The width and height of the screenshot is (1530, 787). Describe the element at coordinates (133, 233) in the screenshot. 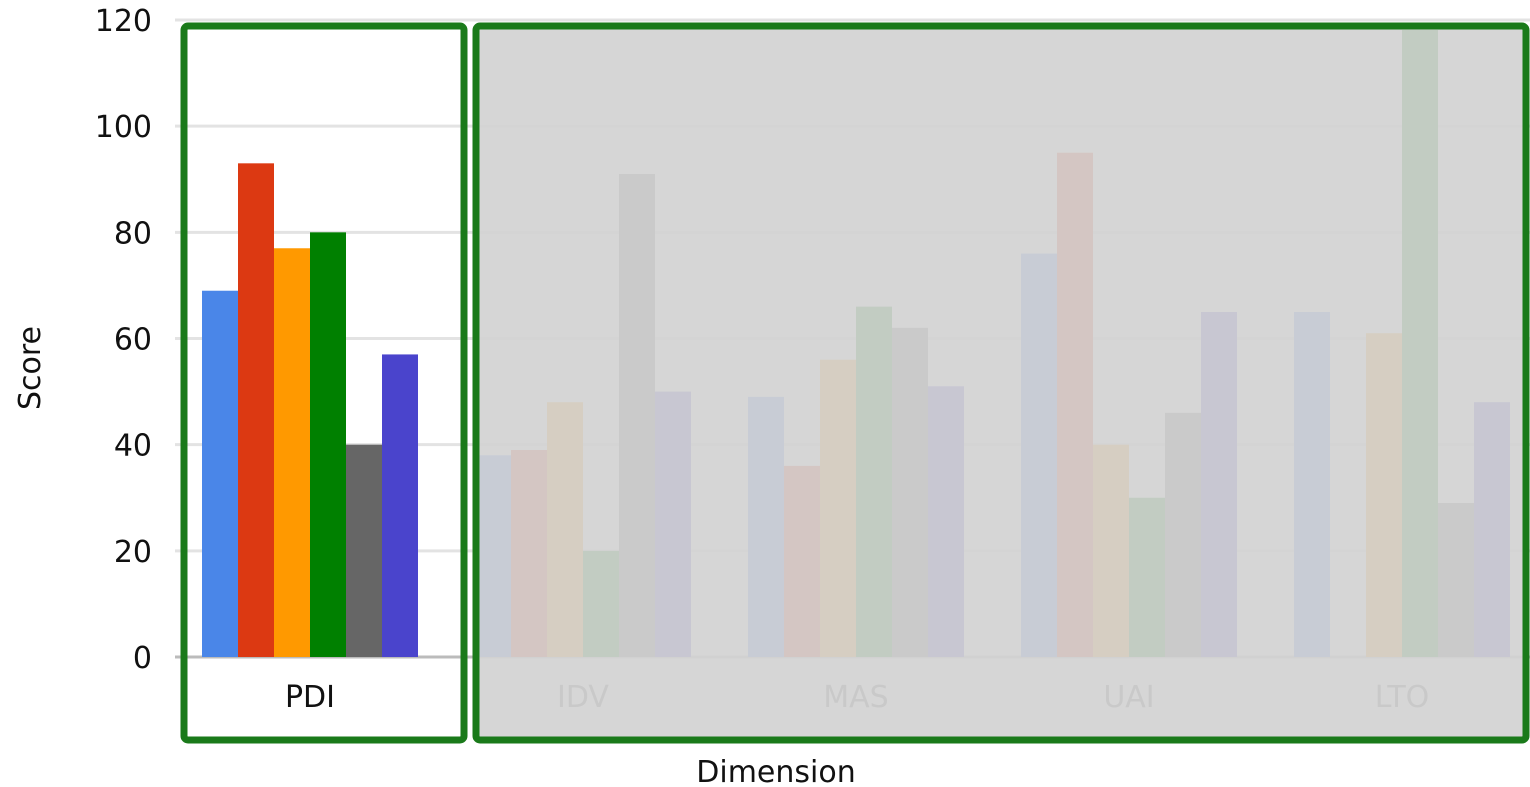

I see `y-tick-label: 80` at that location.